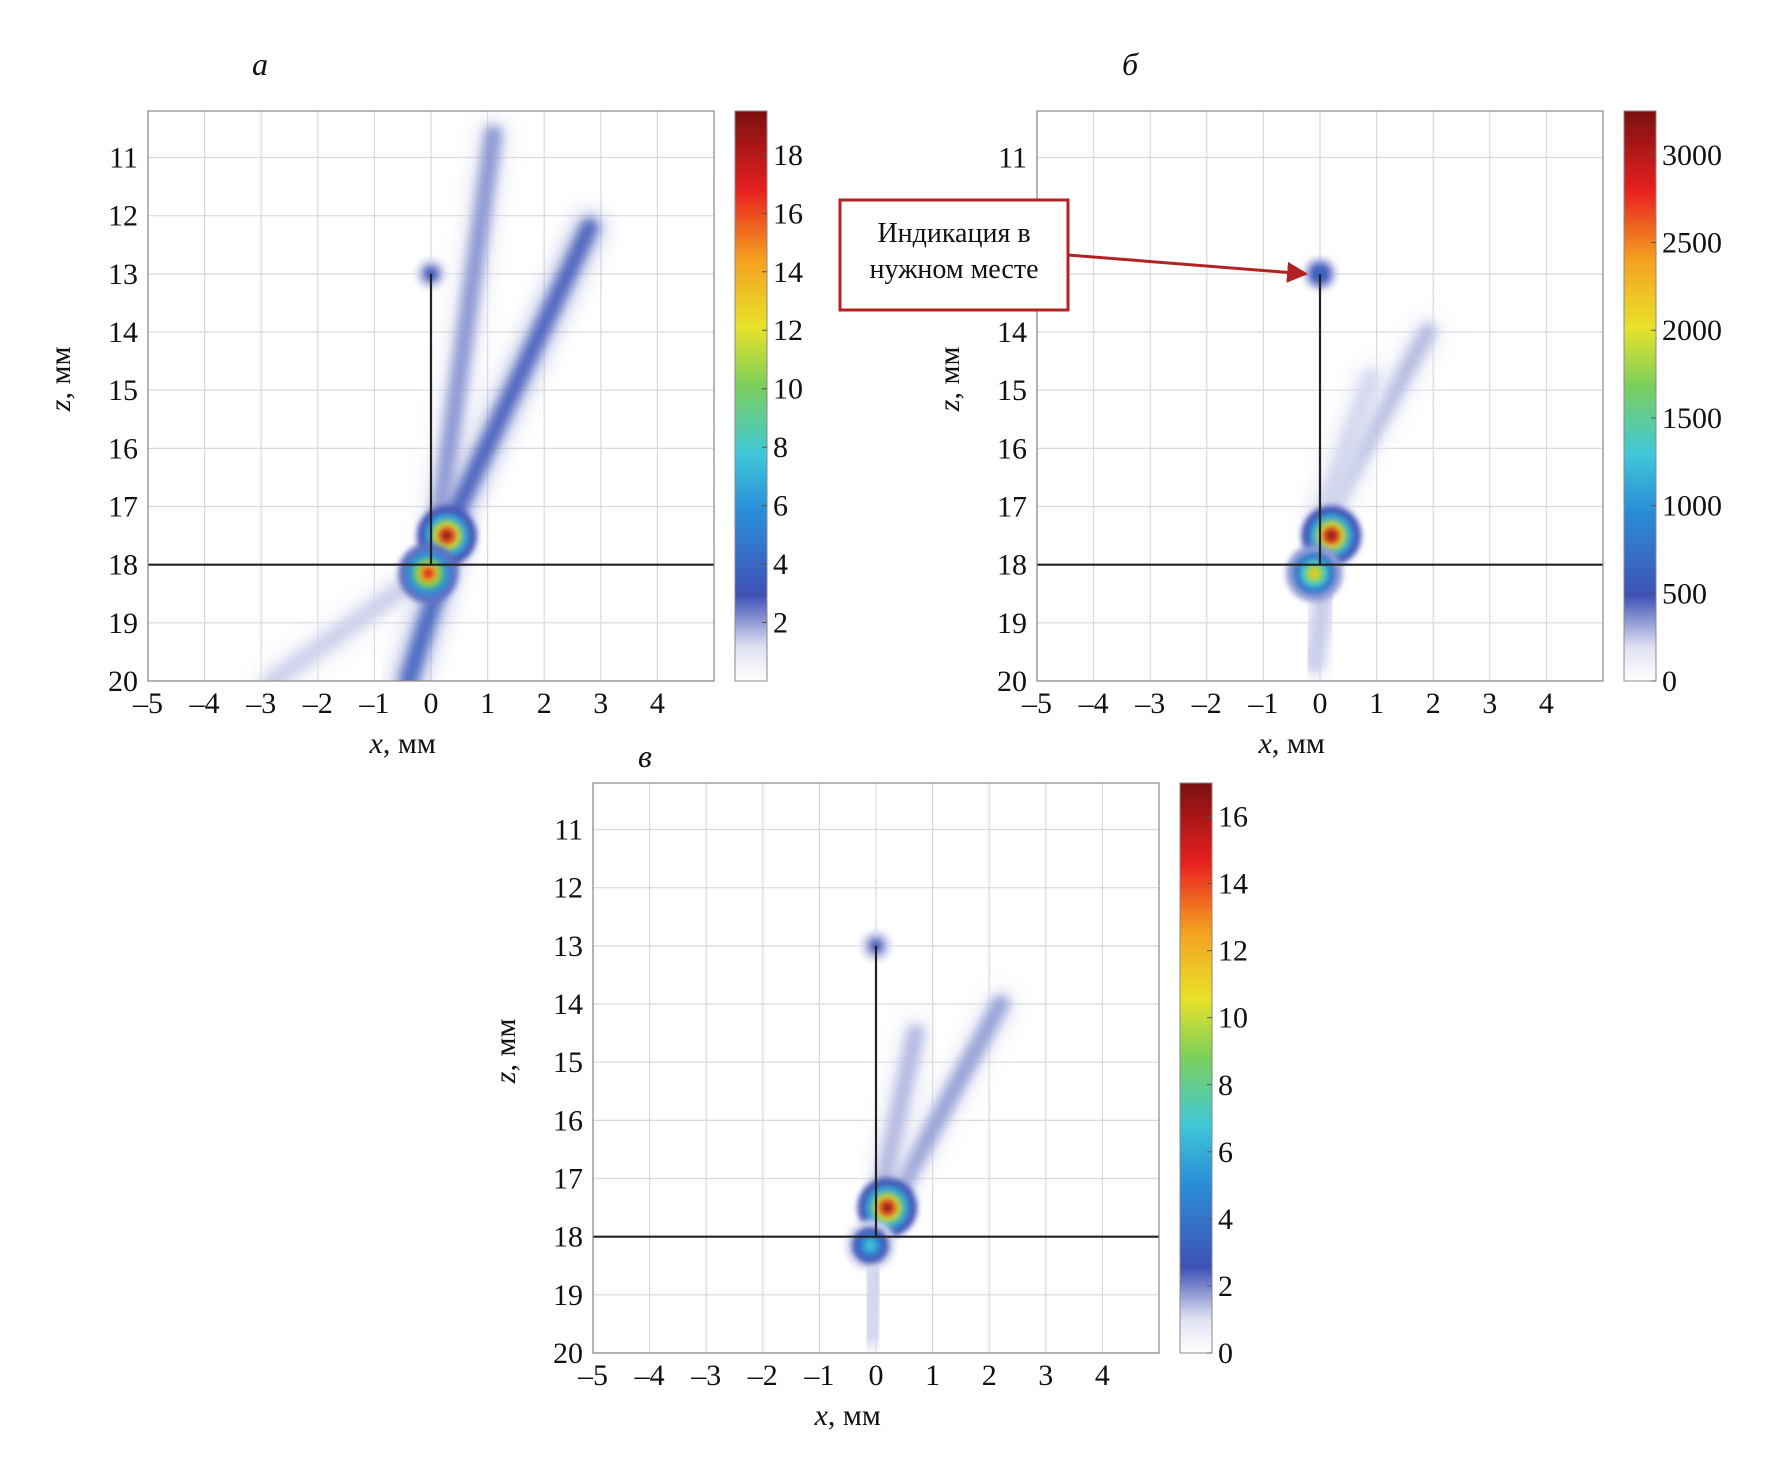  What do you see at coordinates (953, 269) in the screenshot?
I see `annotation-text: нужном месте` at bounding box center [953, 269].